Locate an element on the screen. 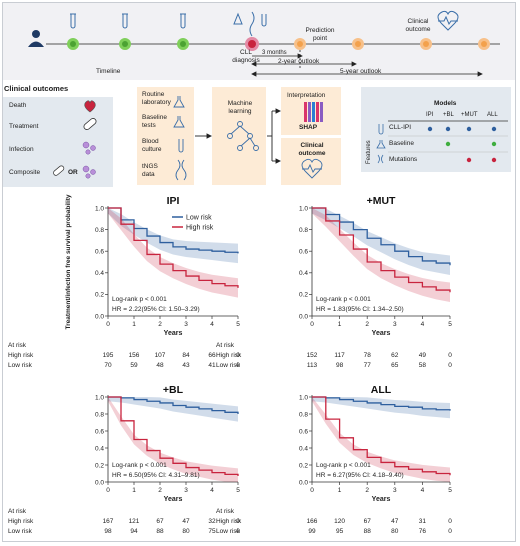  network-icon is located at coordinates (243, 136).